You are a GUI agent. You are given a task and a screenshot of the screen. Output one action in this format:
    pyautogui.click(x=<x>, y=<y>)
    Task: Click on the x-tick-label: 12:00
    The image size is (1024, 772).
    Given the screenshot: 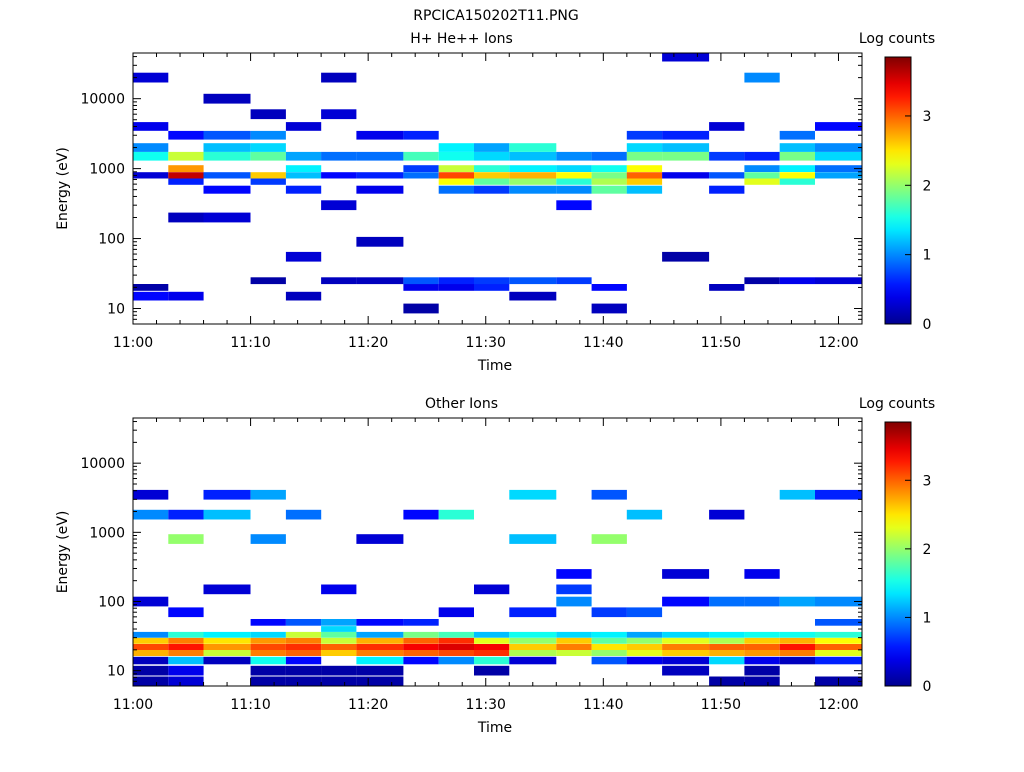 What is the action you would take?
    pyautogui.click(x=838, y=343)
    